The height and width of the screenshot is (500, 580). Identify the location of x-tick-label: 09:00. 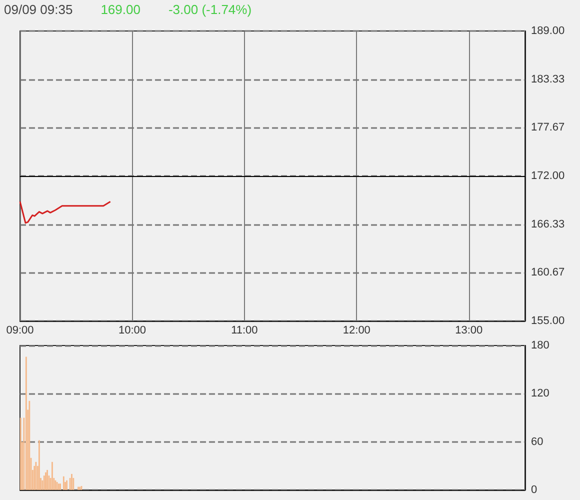
(20, 330).